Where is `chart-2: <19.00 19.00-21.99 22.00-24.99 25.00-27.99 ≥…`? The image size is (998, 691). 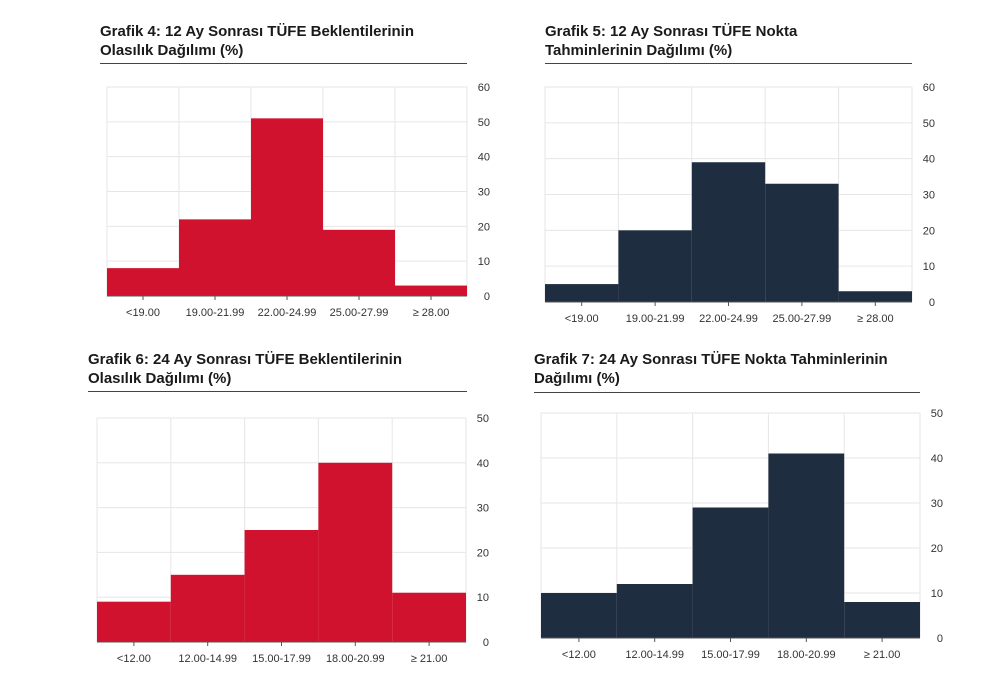 chart-2: <19.00 19.00-21.99 22.00-24.99 25.00-27.99 ≥… is located at coordinates (739, 203).